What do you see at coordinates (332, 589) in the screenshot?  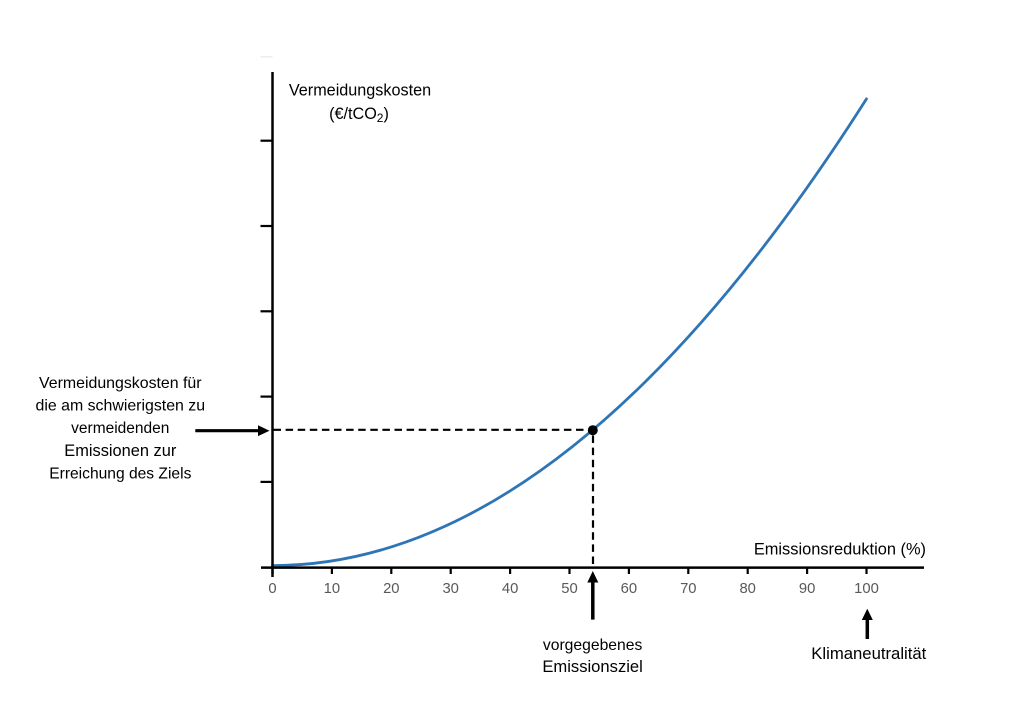 I see `svg-text: 10` at bounding box center [332, 589].